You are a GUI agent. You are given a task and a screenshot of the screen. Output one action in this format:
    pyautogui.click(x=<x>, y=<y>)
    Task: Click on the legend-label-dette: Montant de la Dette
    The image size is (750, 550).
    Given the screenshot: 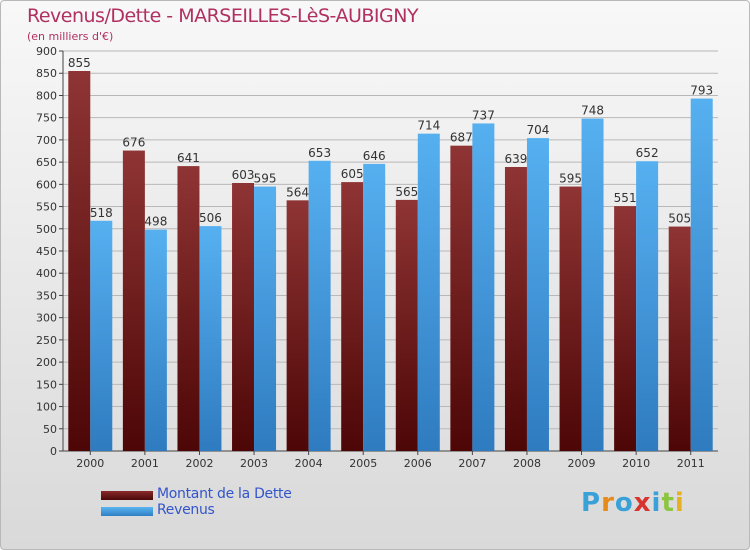 What is the action you would take?
    pyautogui.click(x=224, y=494)
    